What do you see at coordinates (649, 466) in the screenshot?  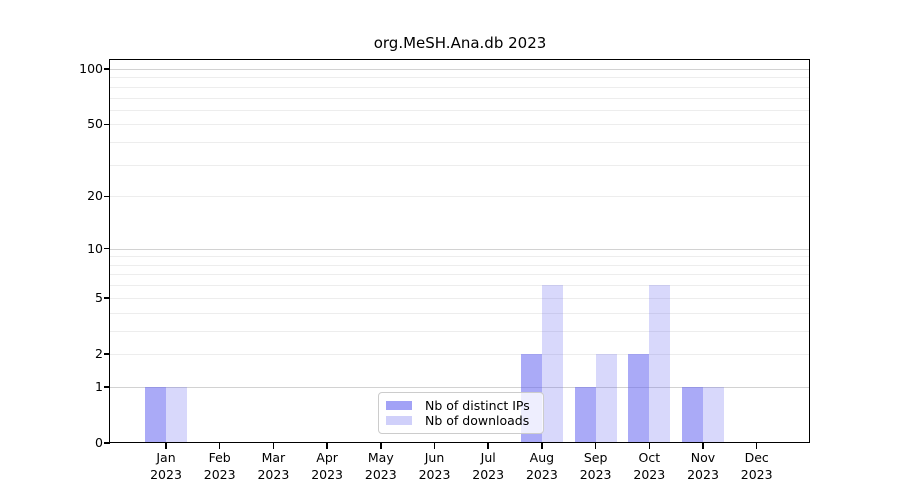 I see `x-tick-label: Oct 2023` at bounding box center [649, 466].